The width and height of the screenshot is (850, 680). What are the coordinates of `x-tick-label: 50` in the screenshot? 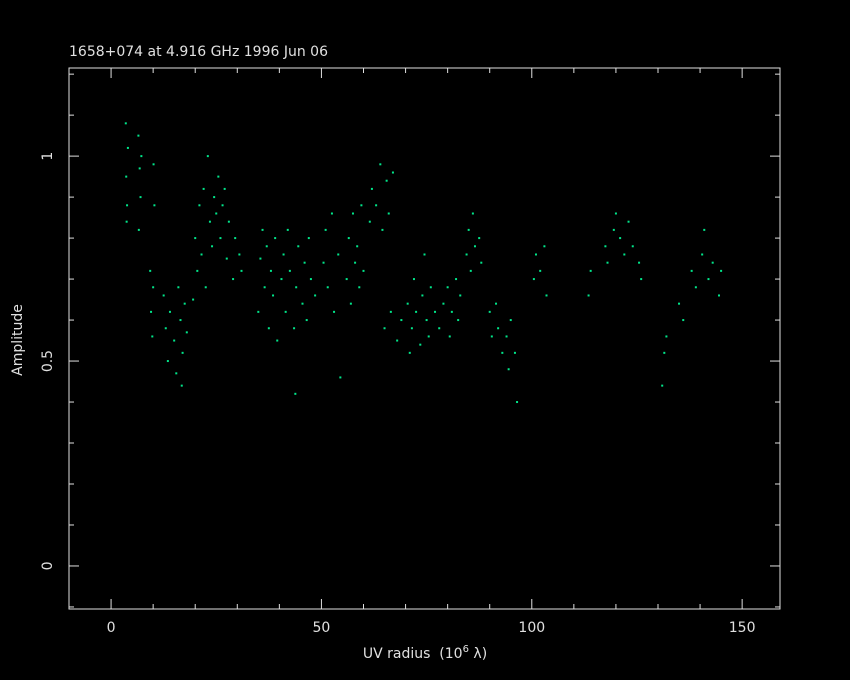 It's located at (322, 628).